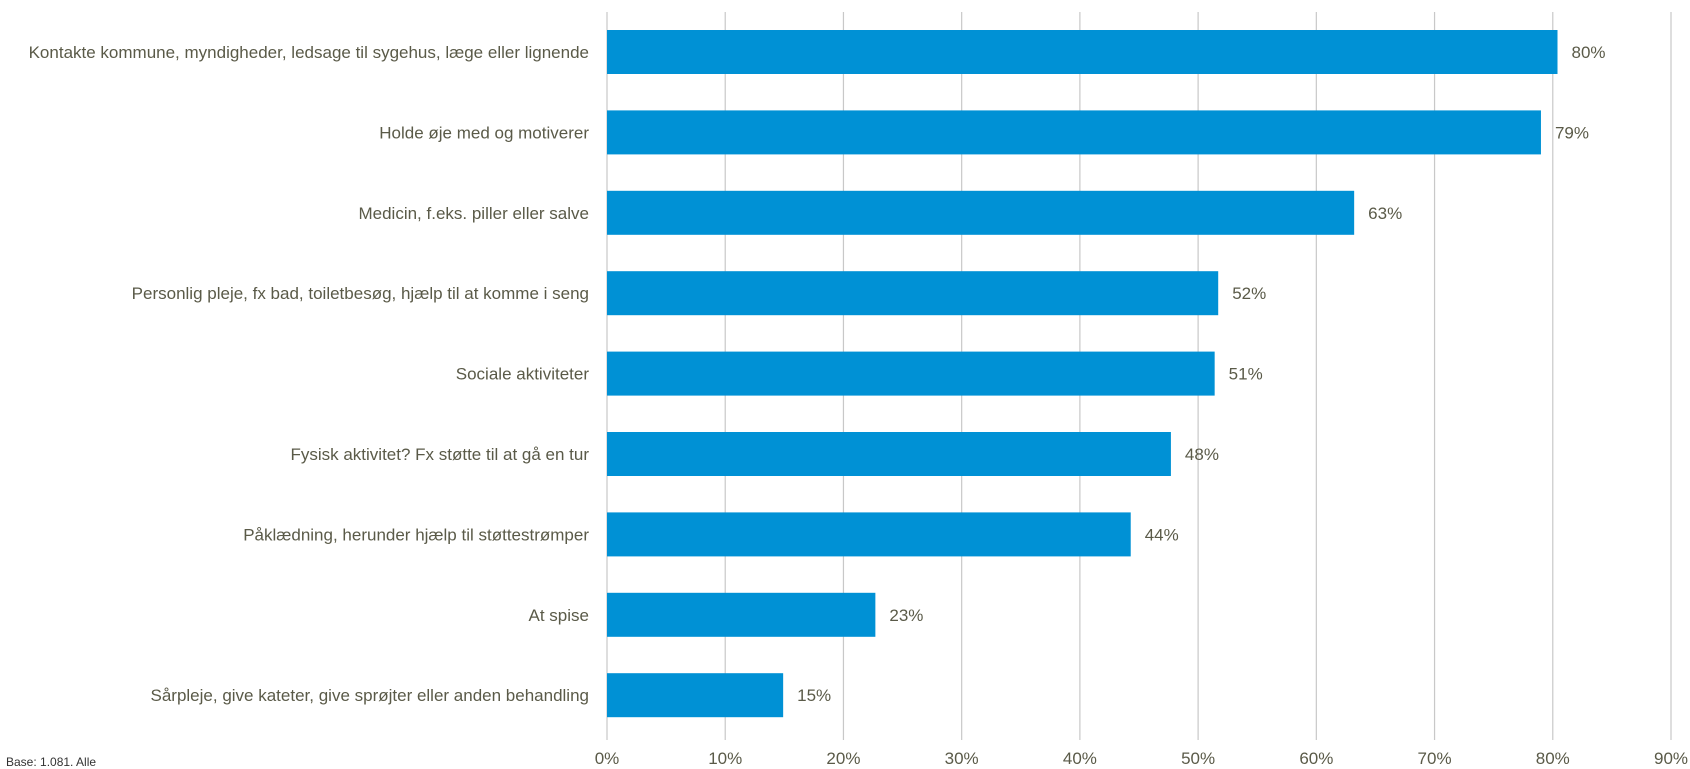 Image resolution: width=1690 pixels, height=769 pixels. Describe the element at coordinates (1553, 758) in the screenshot. I see `x-tick-label: 80%` at that location.